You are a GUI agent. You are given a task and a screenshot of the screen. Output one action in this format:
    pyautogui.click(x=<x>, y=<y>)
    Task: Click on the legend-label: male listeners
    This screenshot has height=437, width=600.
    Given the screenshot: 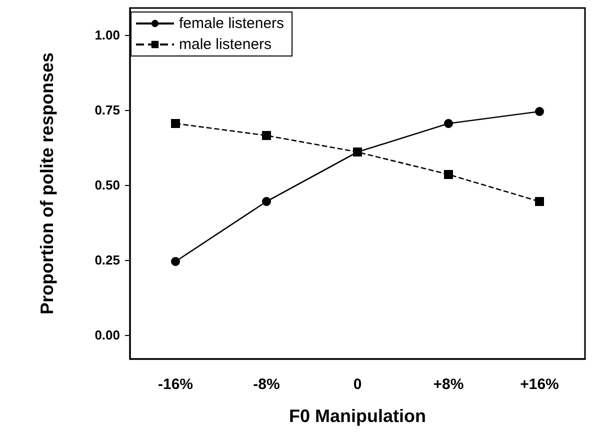 What is the action you would take?
    pyautogui.click(x=225, y=44)
    